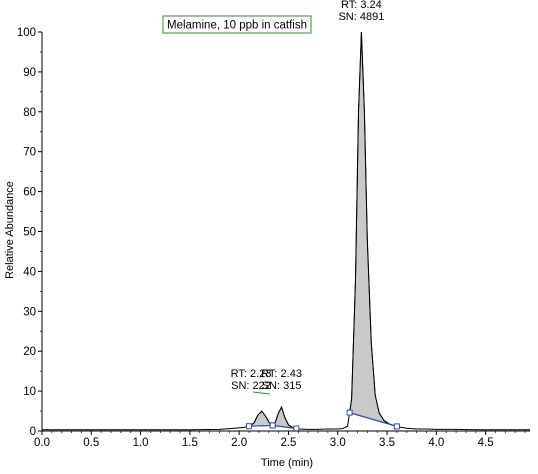  I want to click on x-tick-label: 1.5, so click(190, 443).